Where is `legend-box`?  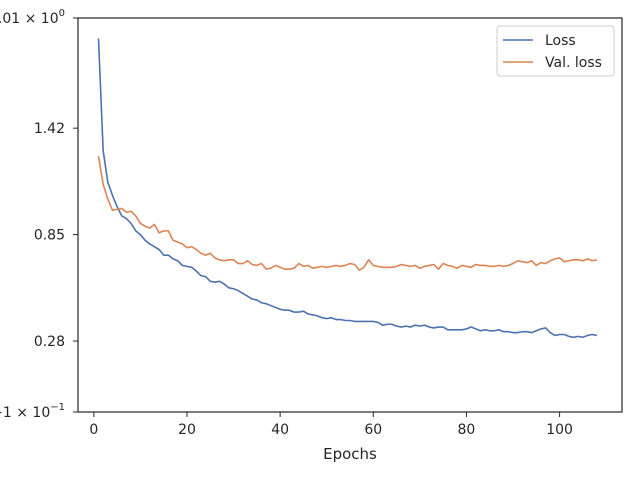 legend-box is located at coordinates (555, 51).